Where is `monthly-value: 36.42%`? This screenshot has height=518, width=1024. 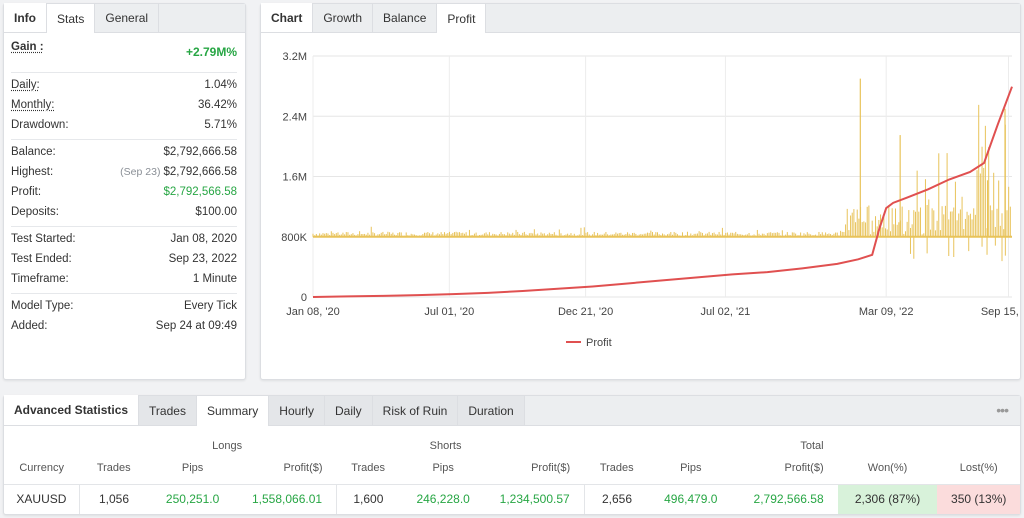
monthly-value: 36.42% is located at coordinates (217, 105).